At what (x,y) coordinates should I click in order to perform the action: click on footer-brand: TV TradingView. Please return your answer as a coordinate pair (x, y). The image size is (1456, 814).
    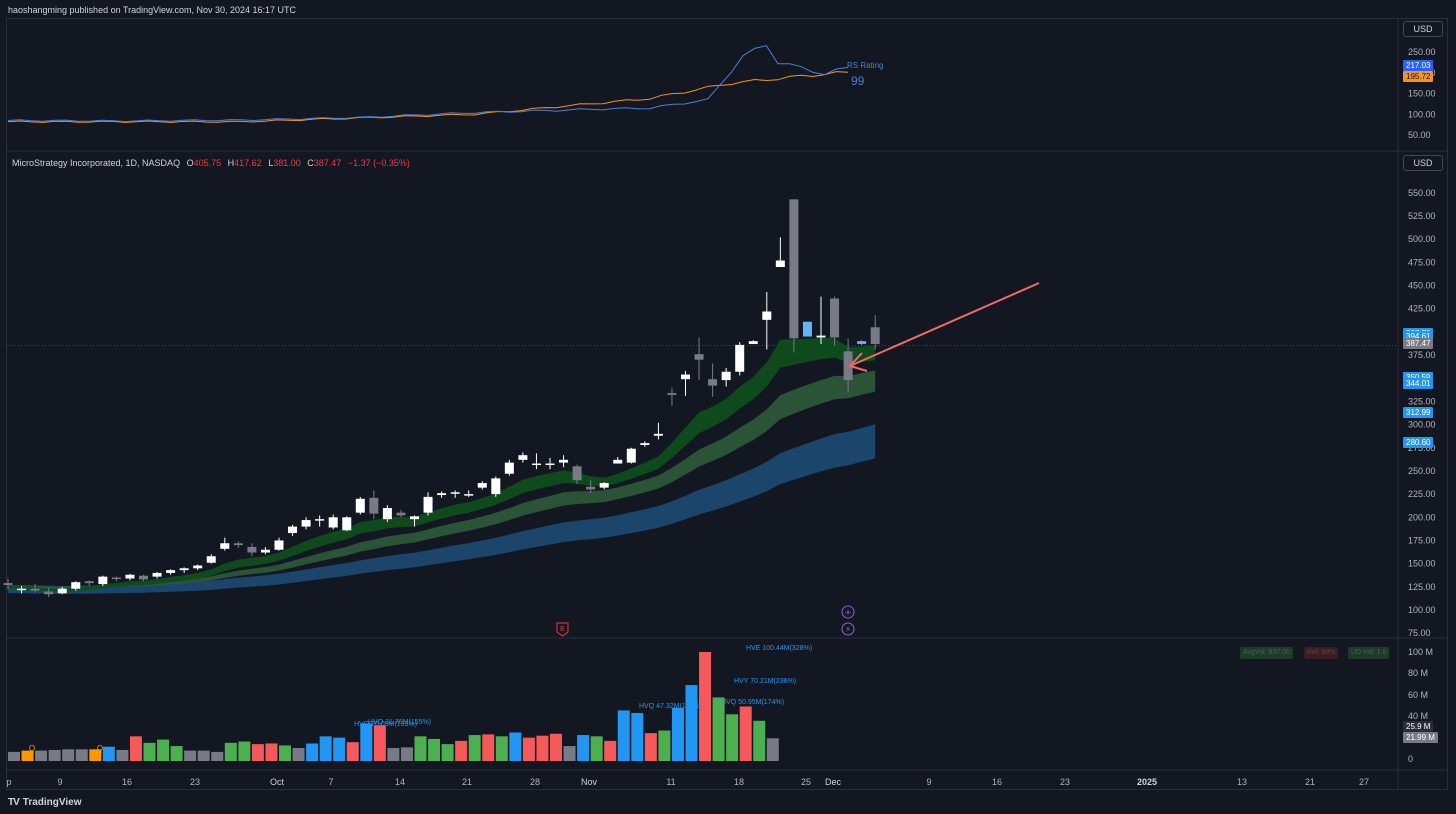
    Looking at the image, I should click on (45, 802).